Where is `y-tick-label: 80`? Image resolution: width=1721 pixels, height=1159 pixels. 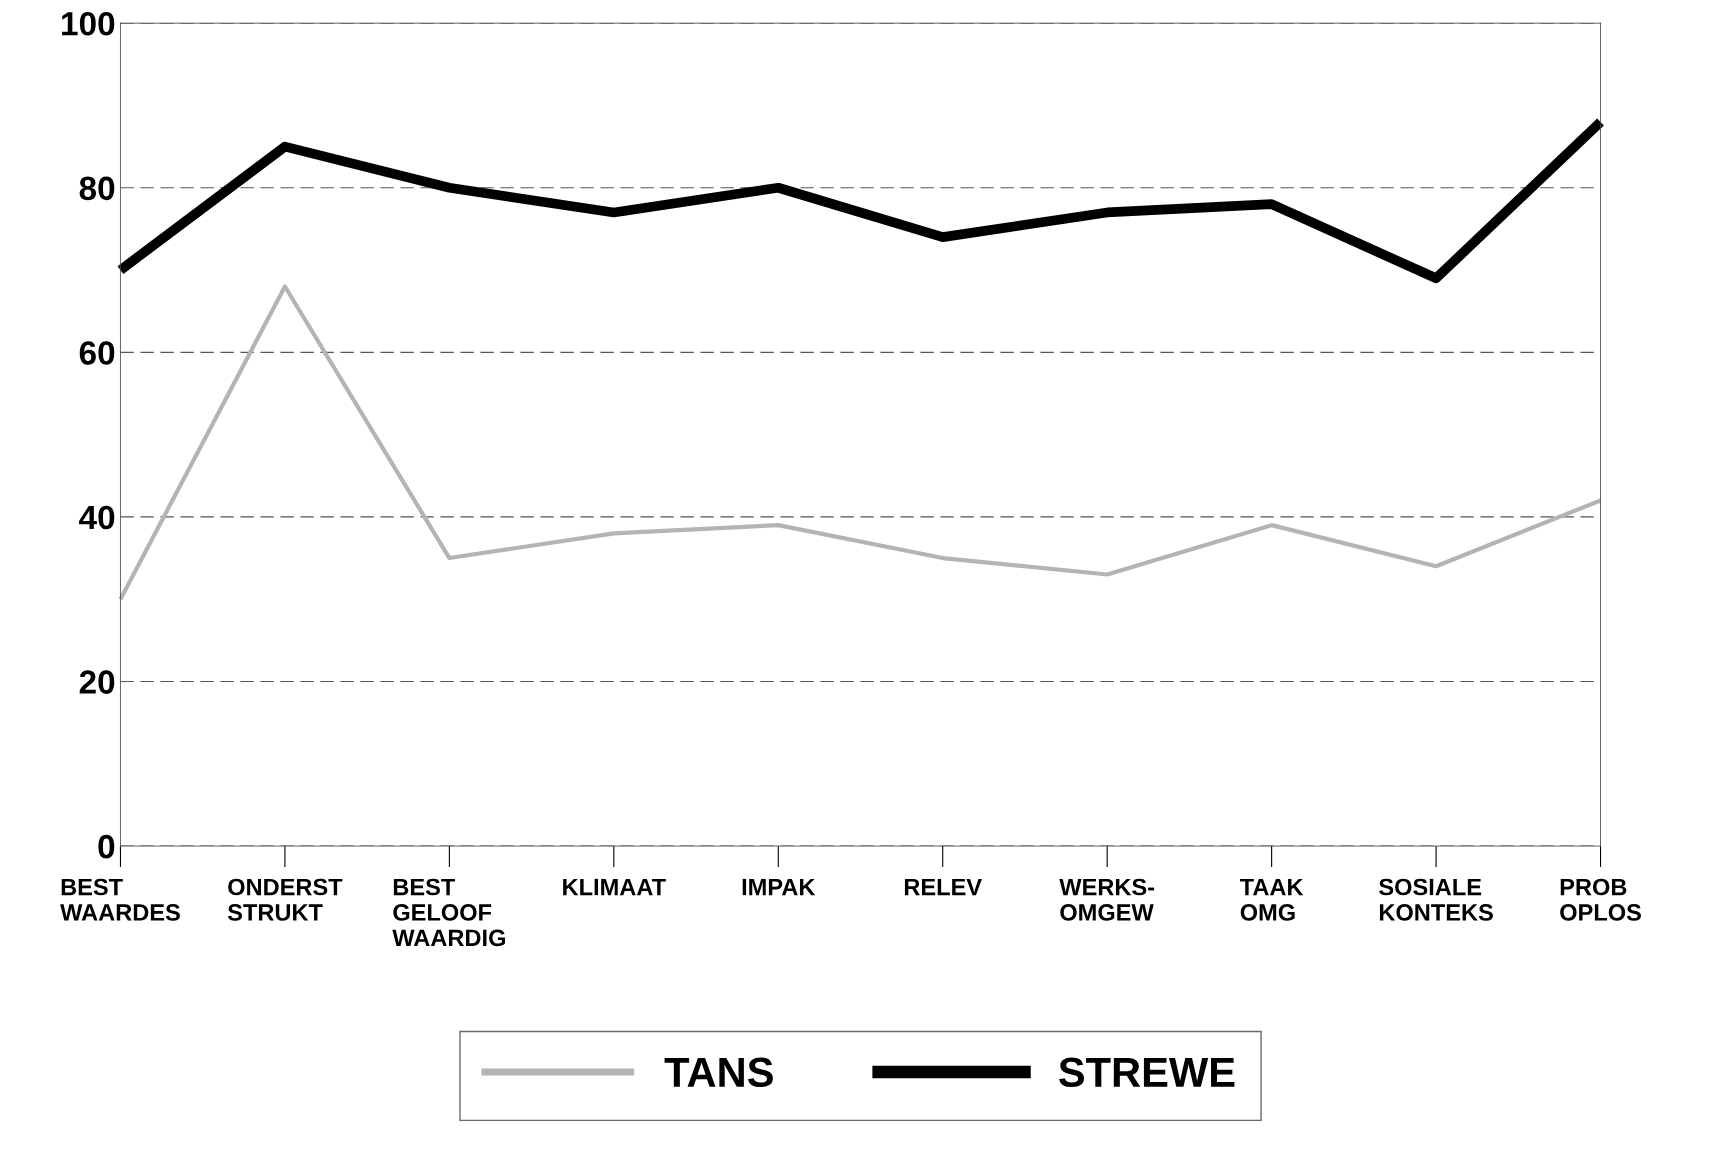 y-tick-label: 80 is located at coordinates (97, 188).